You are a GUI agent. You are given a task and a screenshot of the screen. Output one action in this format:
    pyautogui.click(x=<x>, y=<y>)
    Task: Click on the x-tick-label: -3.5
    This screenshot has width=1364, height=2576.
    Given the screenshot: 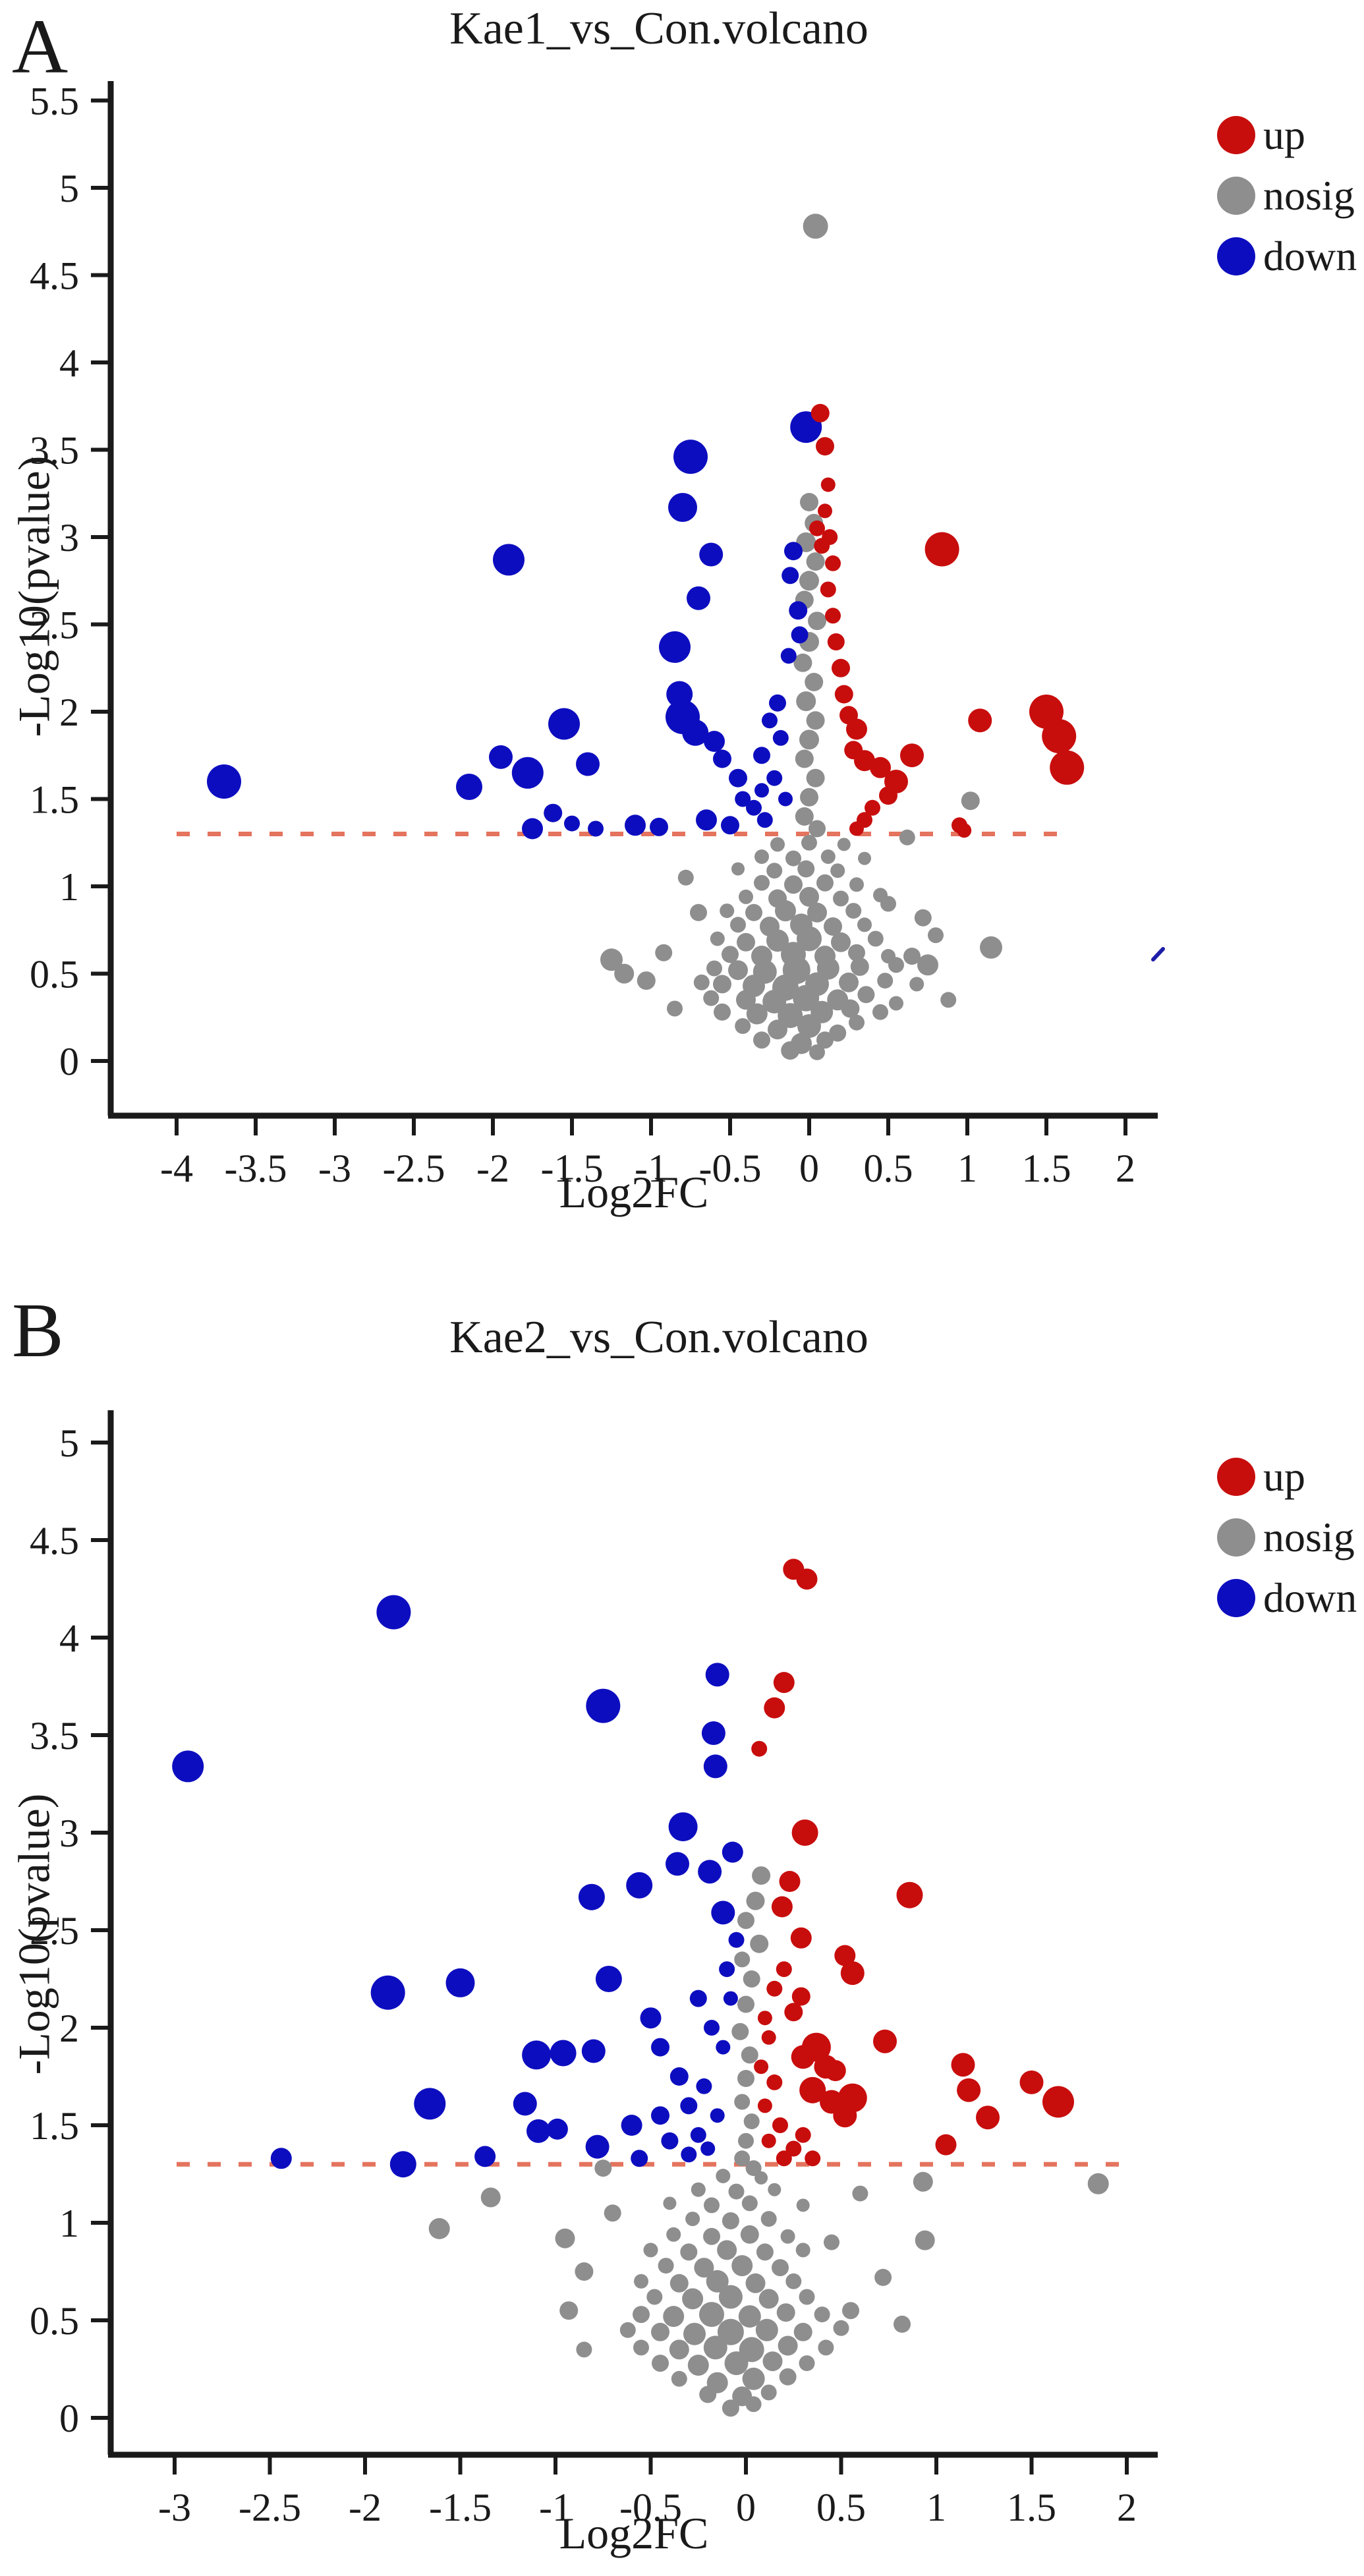 What is the action you would take?
    pyautogui.click(x=256, y=1168)
    